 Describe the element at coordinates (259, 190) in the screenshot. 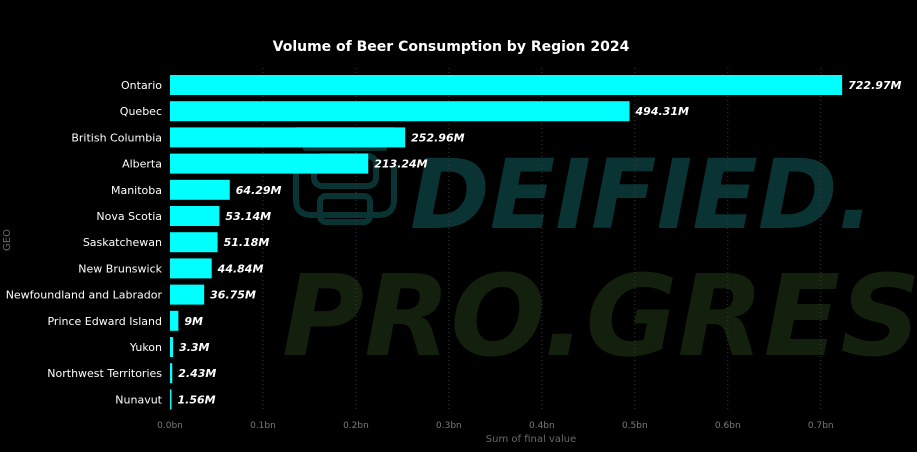

I see `data-label: 64.29M` at that location.